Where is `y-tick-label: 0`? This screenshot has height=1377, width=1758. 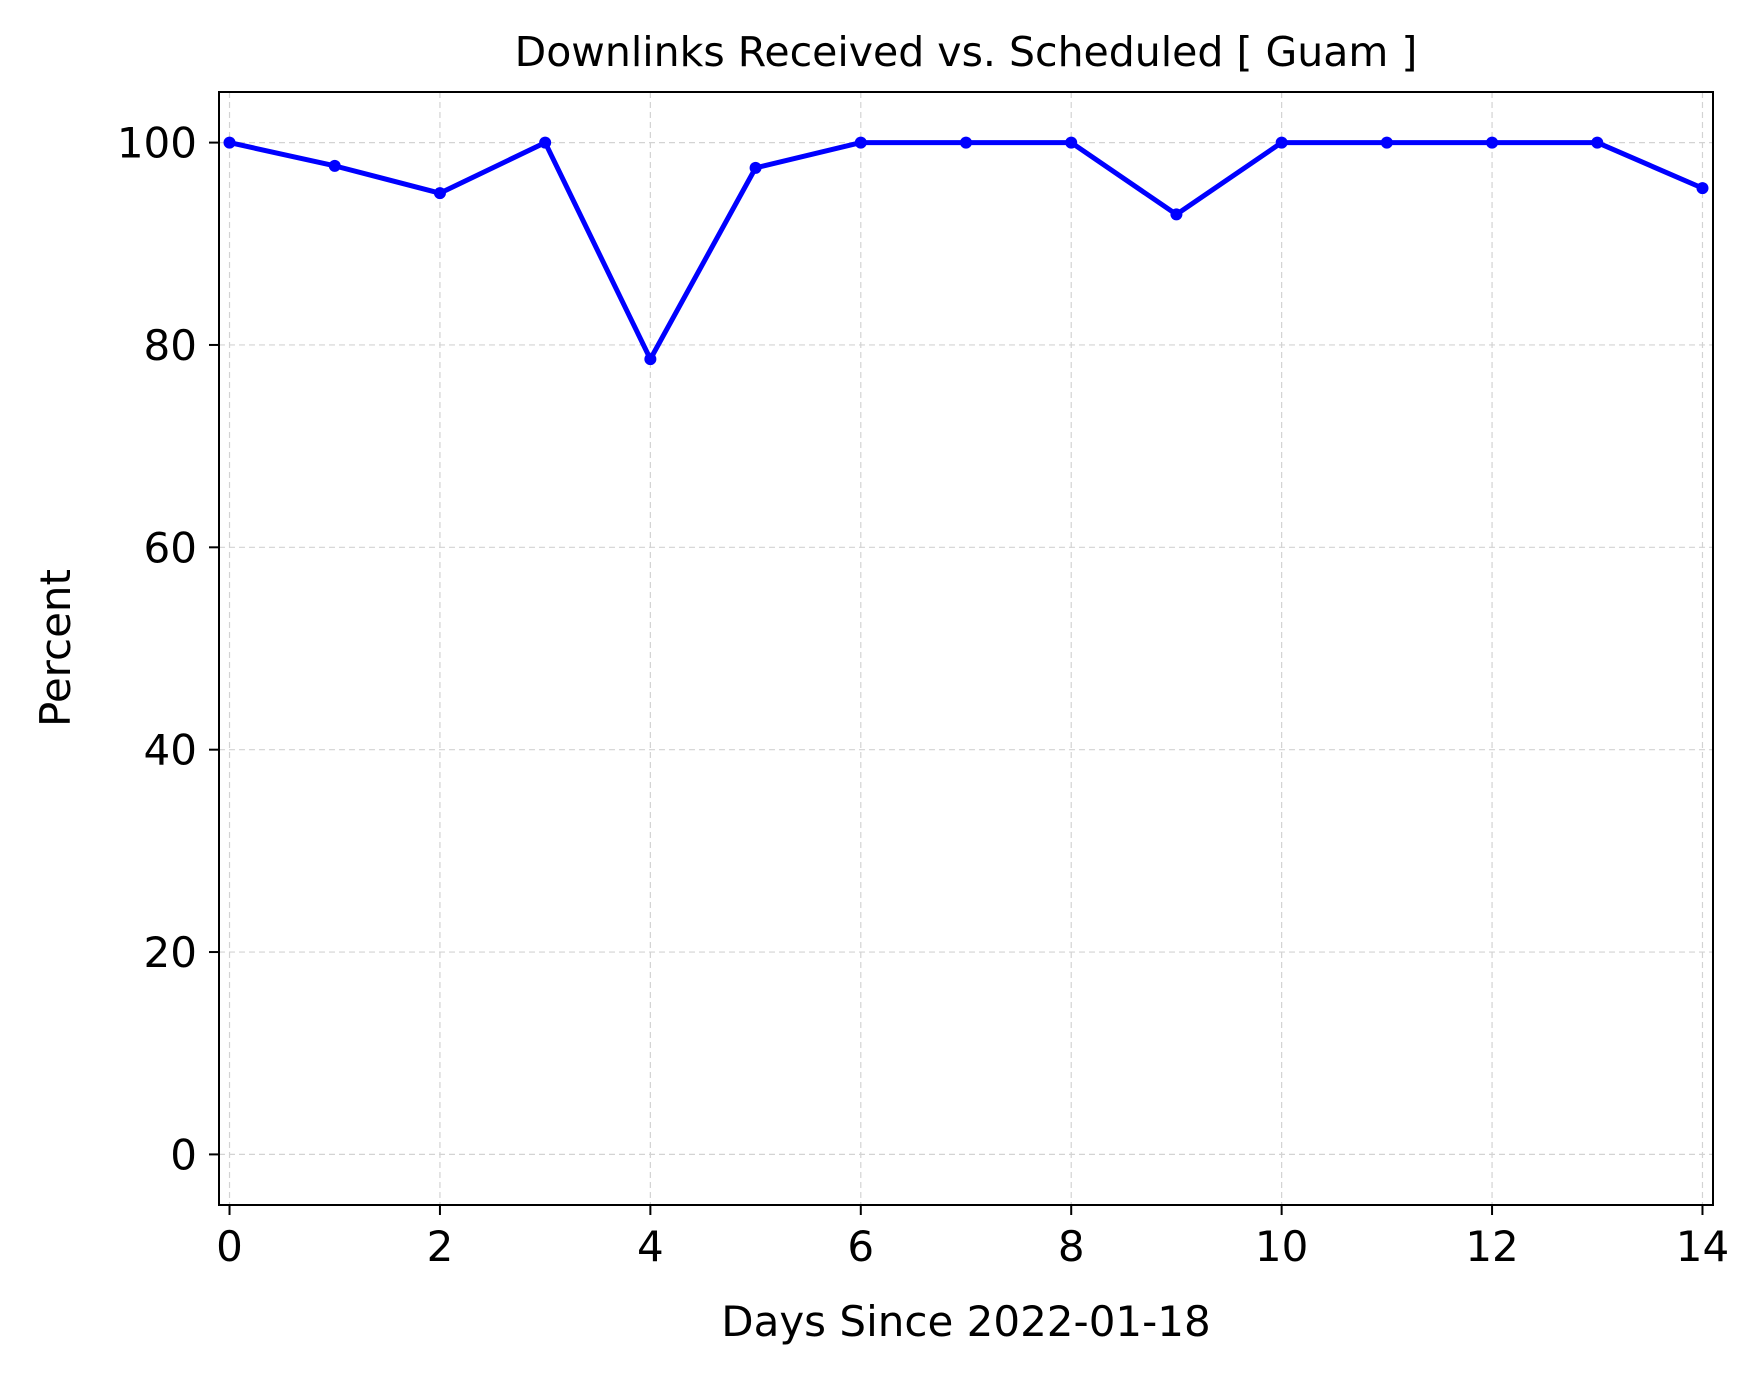
y-tick-label: 0 is located at coordinates (183, 1154).